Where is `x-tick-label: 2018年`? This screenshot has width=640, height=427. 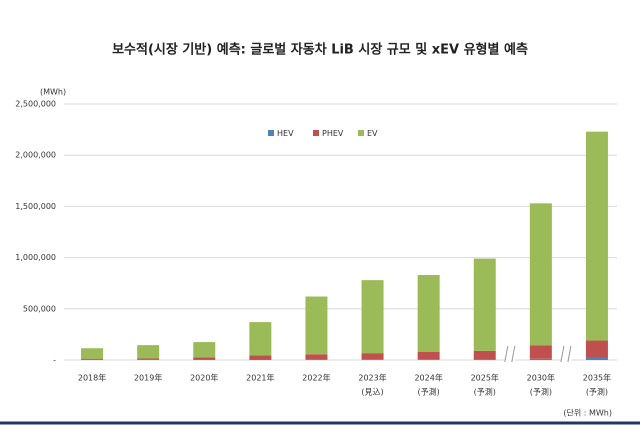
x-tick-label: 2018年 is located at coordinates (92, 378).